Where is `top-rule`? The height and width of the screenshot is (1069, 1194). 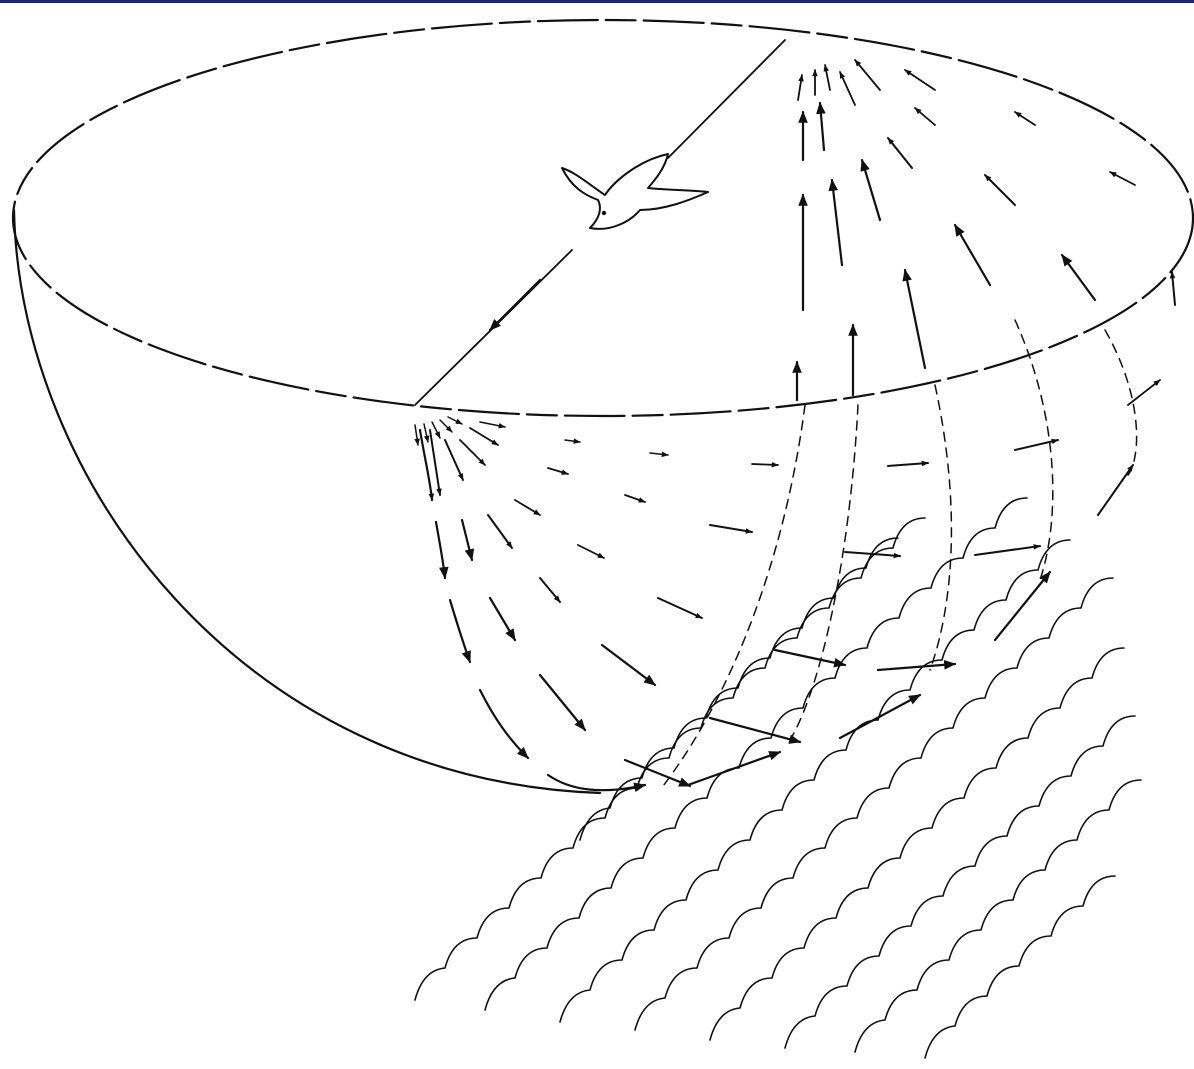 top-rule is located at coordinates (597, 1).